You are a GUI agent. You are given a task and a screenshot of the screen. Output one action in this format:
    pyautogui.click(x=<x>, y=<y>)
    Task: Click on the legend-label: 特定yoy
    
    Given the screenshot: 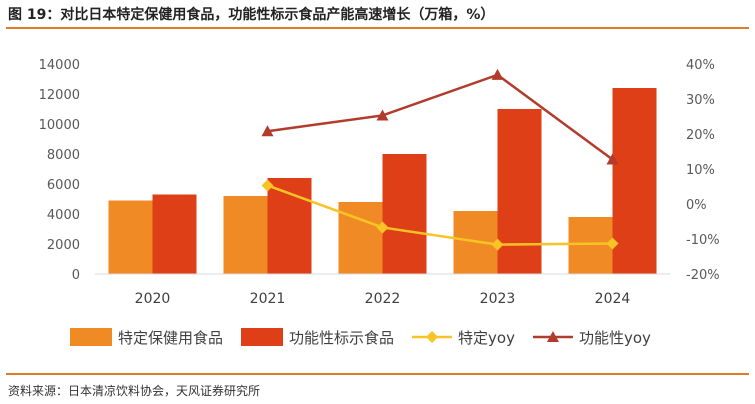 What is the action you would take?
    pyautogui.click(x=486, y=338)
    